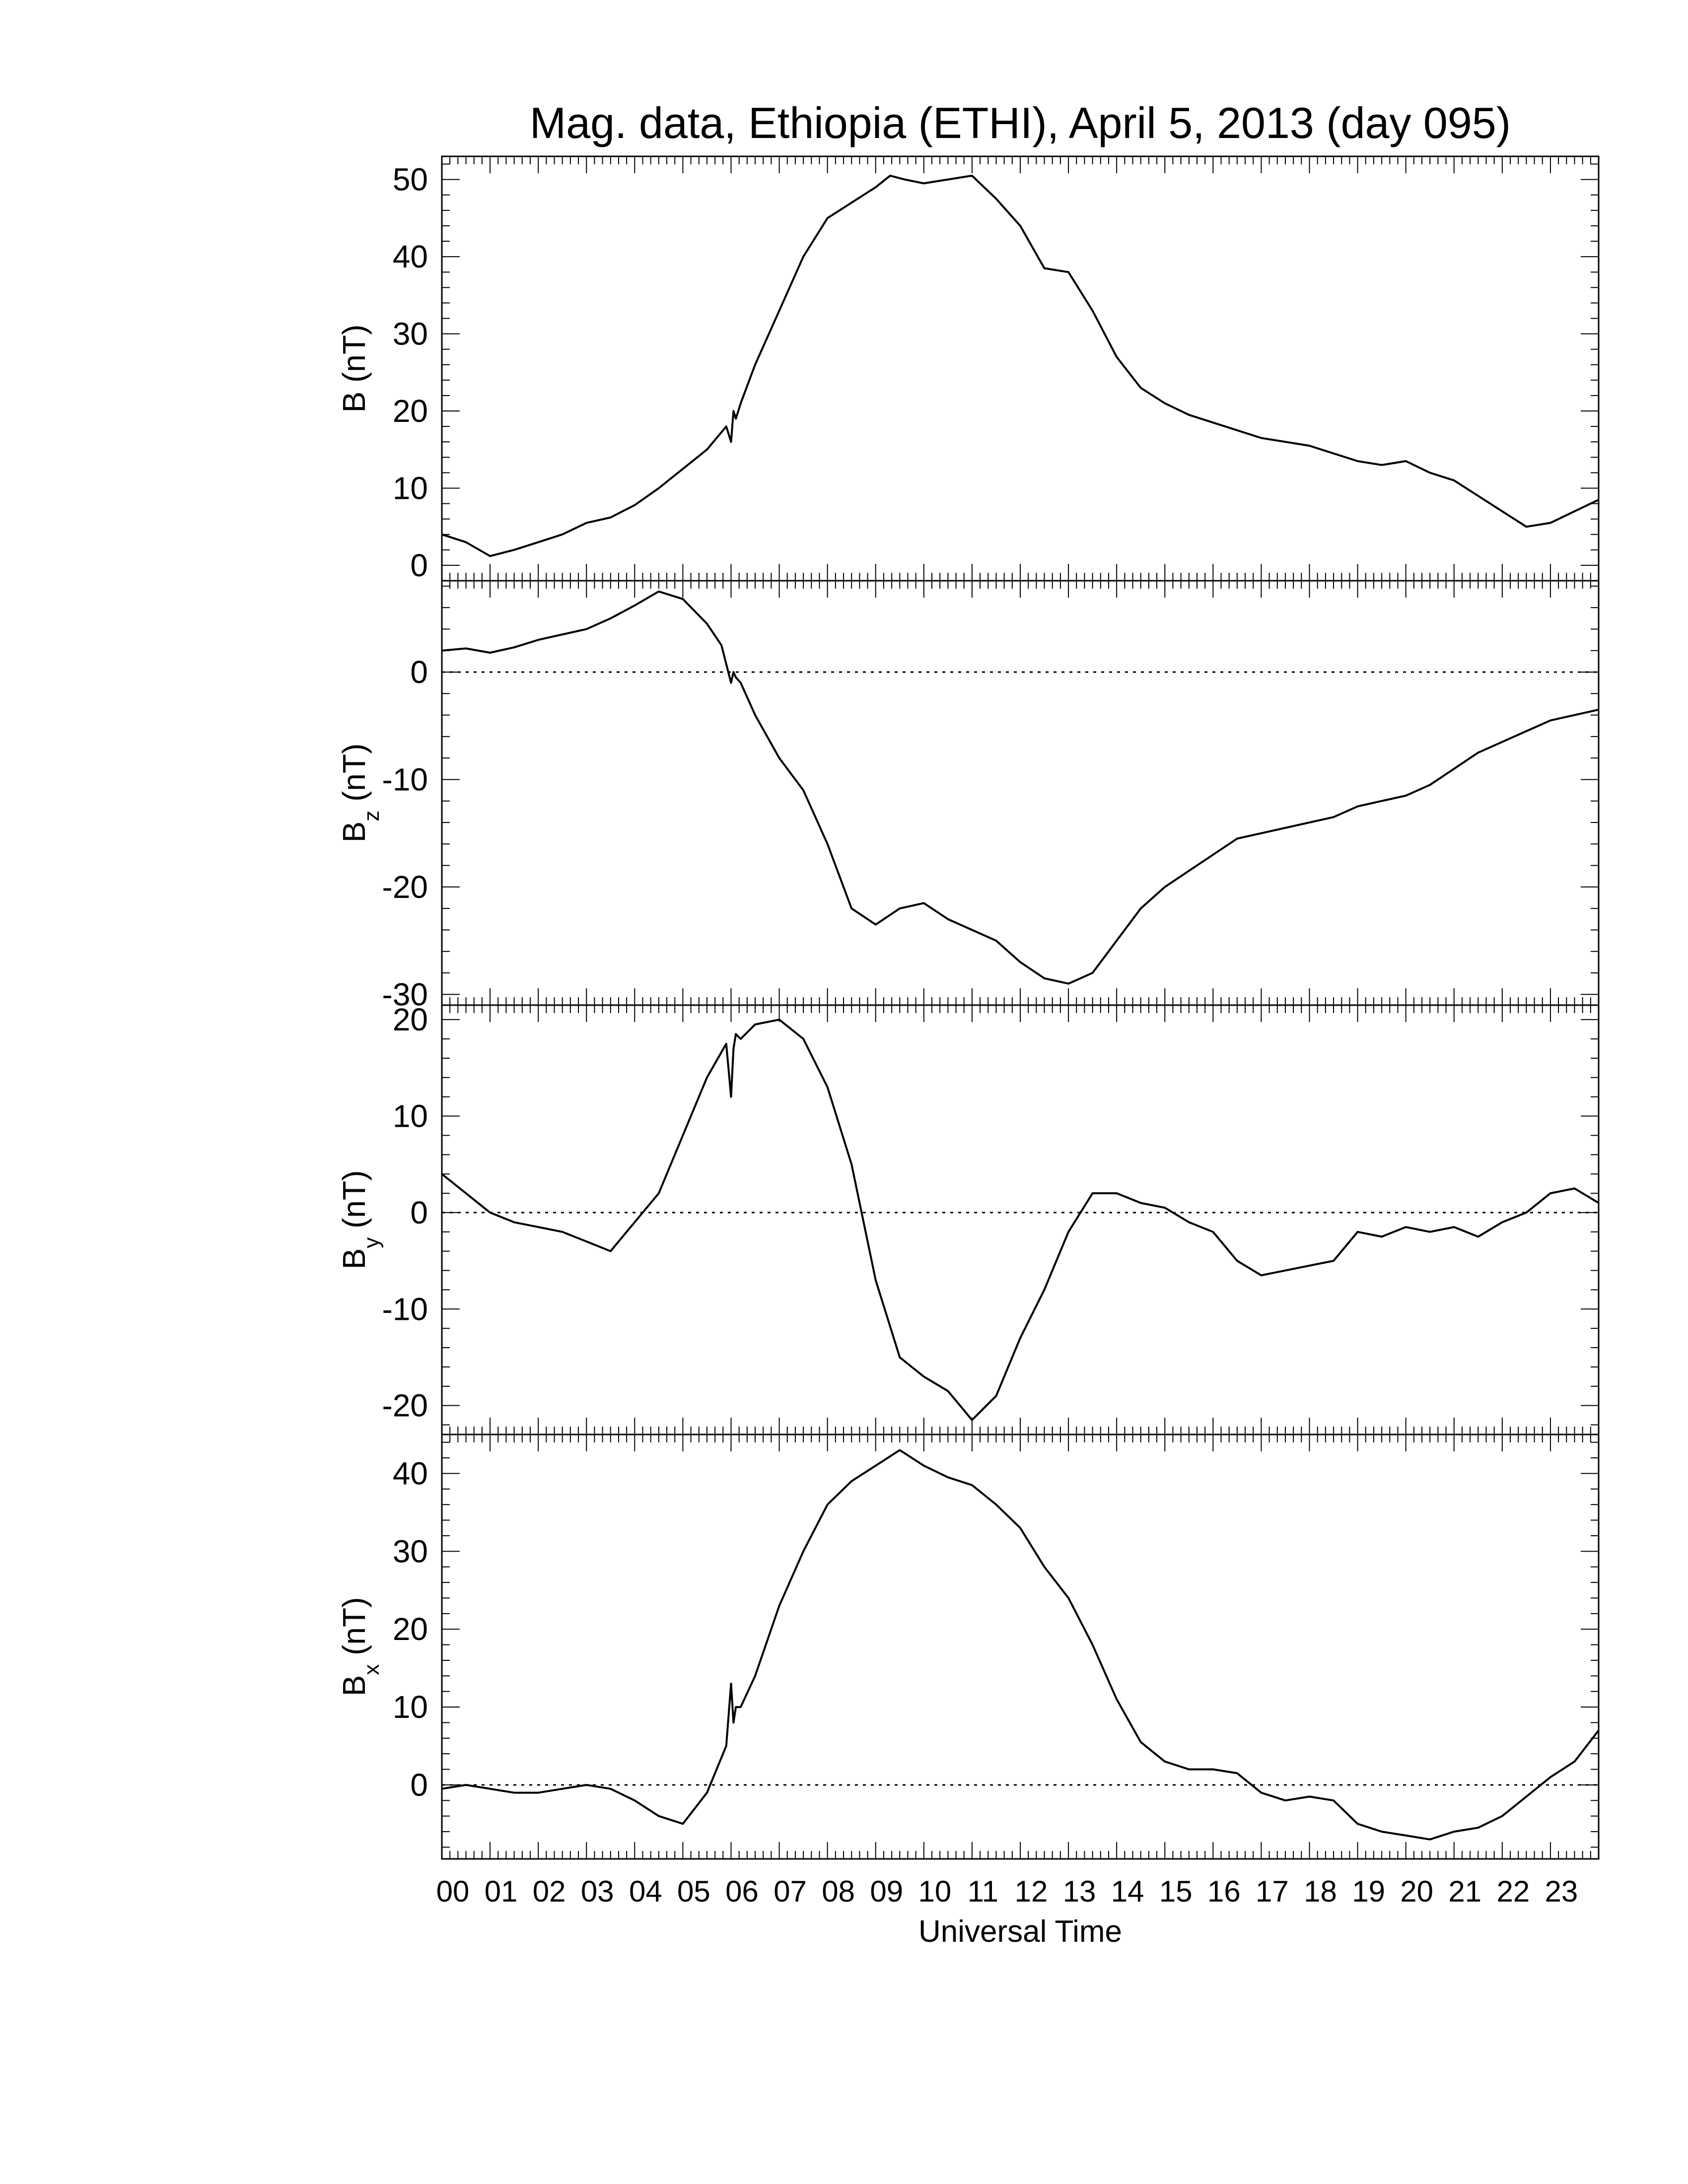 The image size is (1688, 2184). I want to click on panel-Bx: 40 30 20 10 0 Bx (nT), so click(968, 1646).